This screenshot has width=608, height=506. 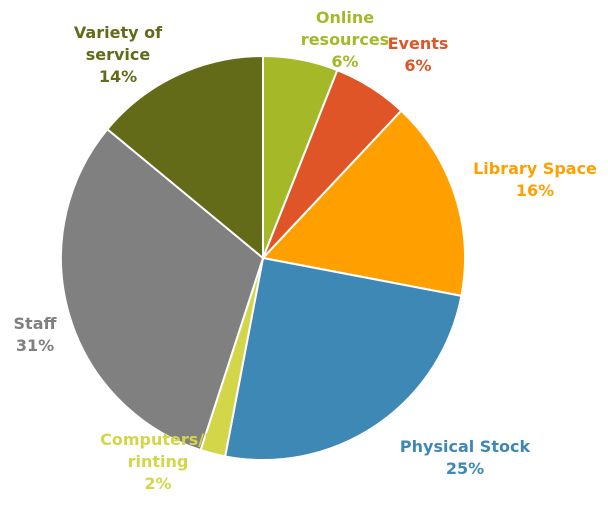 I want to click on category-name: Staff, so click(x=35, y=323).